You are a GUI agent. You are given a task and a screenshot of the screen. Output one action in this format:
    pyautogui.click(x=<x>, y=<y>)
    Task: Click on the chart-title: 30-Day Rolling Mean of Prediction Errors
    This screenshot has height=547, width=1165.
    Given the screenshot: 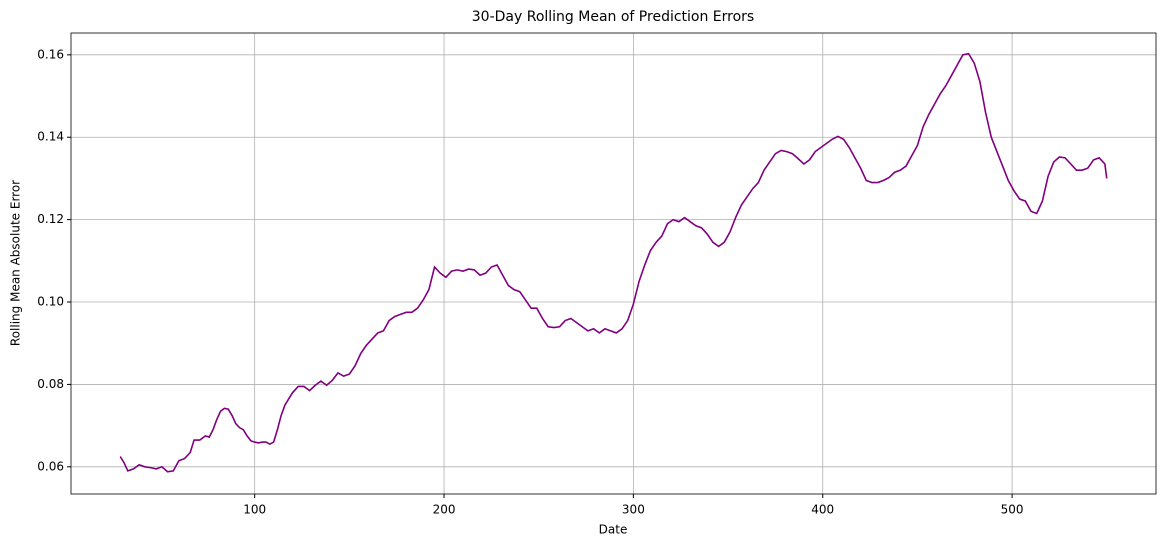 What is the action you would take?
    pyautogui.click(x=613, y=17)
    